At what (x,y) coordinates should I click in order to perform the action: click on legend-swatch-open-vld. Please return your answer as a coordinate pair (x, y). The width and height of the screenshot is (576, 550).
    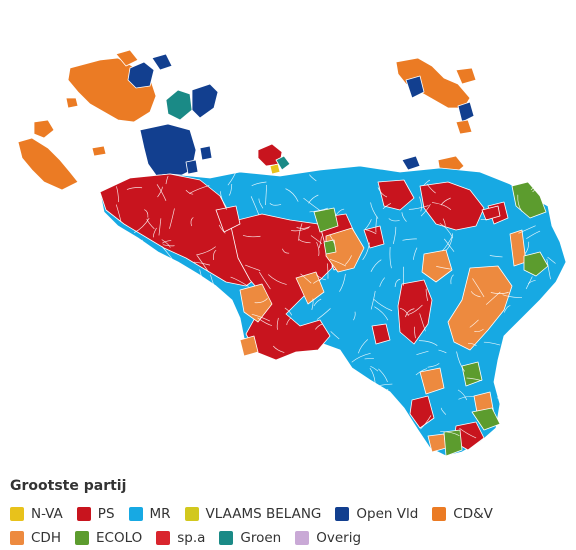
    Looking at the image, I should click on (342, 514).